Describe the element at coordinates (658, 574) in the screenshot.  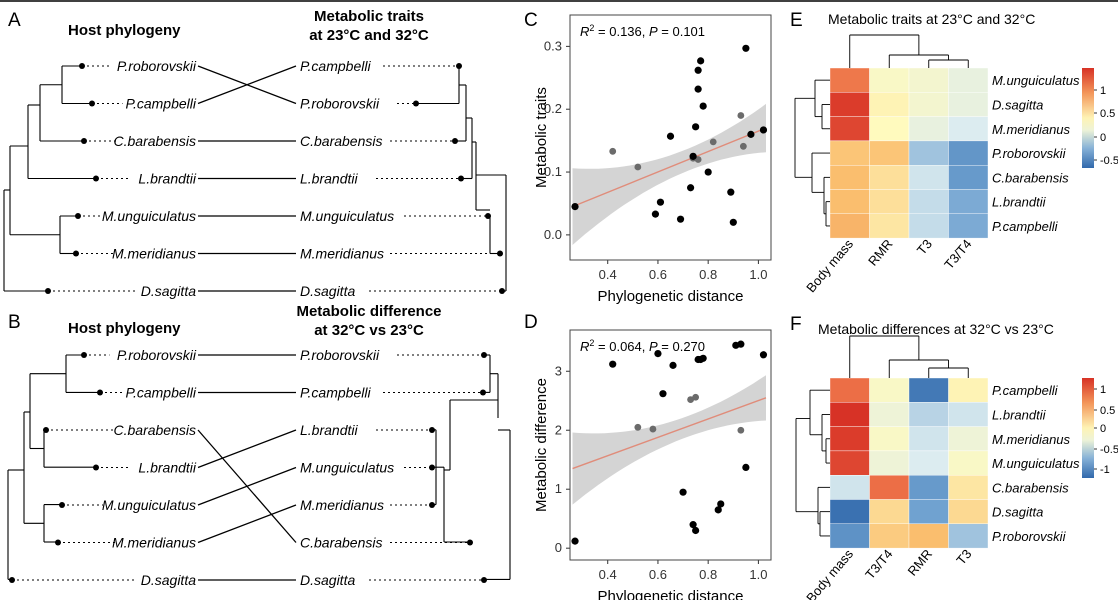
I see `x-tick-label: 0.6` at that location.